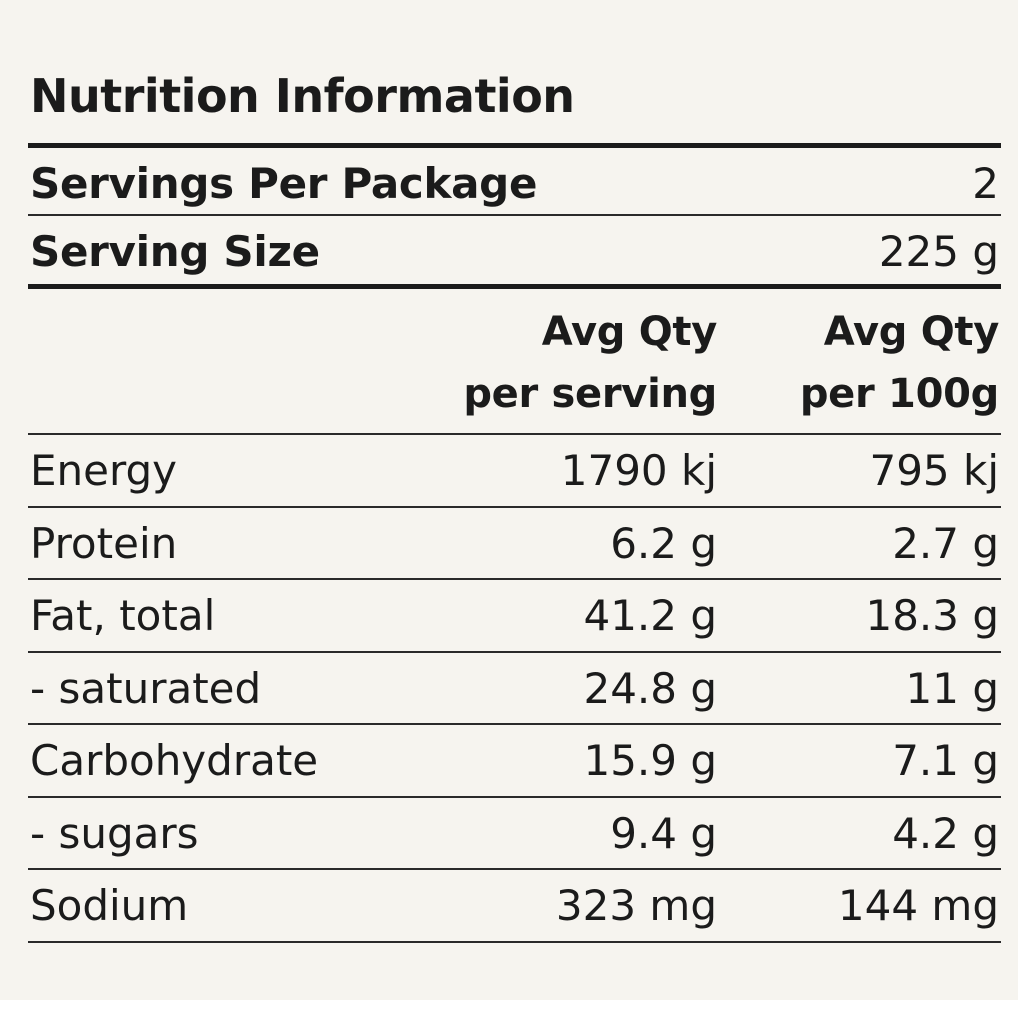  What do you see at coordinates (514, 252) in the screenshot?
I see `serving-size-row: Serving Size 225 g` at bounding box center [514, 252].